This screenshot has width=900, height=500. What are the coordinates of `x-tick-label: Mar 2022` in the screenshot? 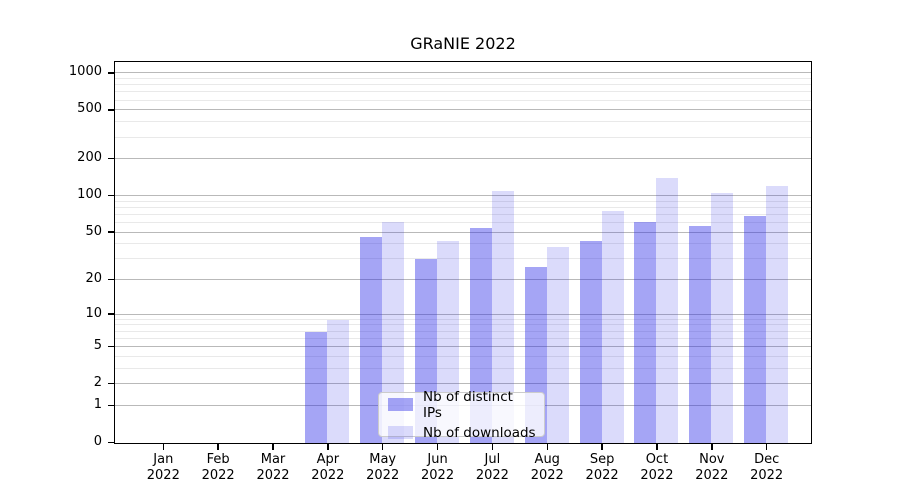 It's located at (273, 467).